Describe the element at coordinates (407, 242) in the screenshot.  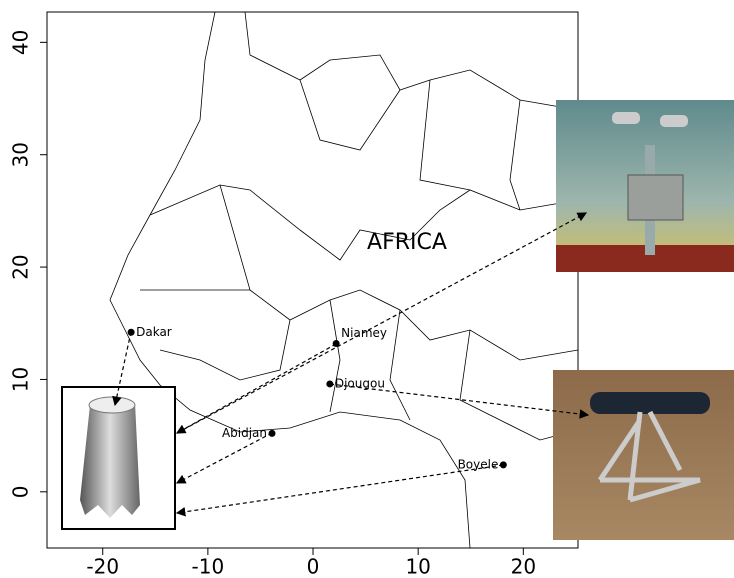
I see `region-label: AFRICA` at that location.